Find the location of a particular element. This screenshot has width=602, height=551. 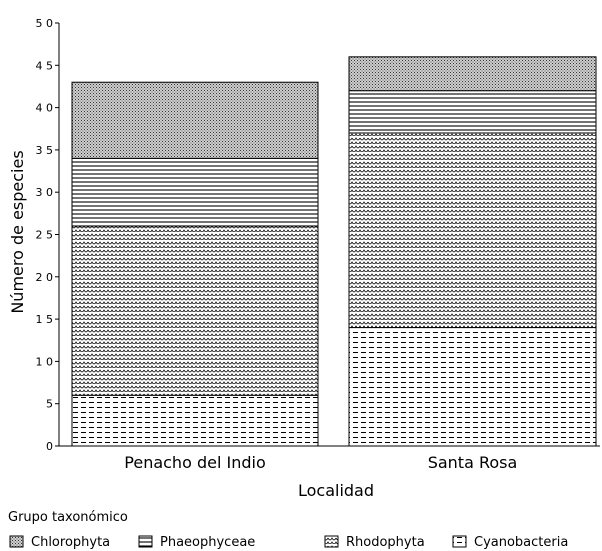

y-tick-label: 3 0 is located at coordinates (45, 192).